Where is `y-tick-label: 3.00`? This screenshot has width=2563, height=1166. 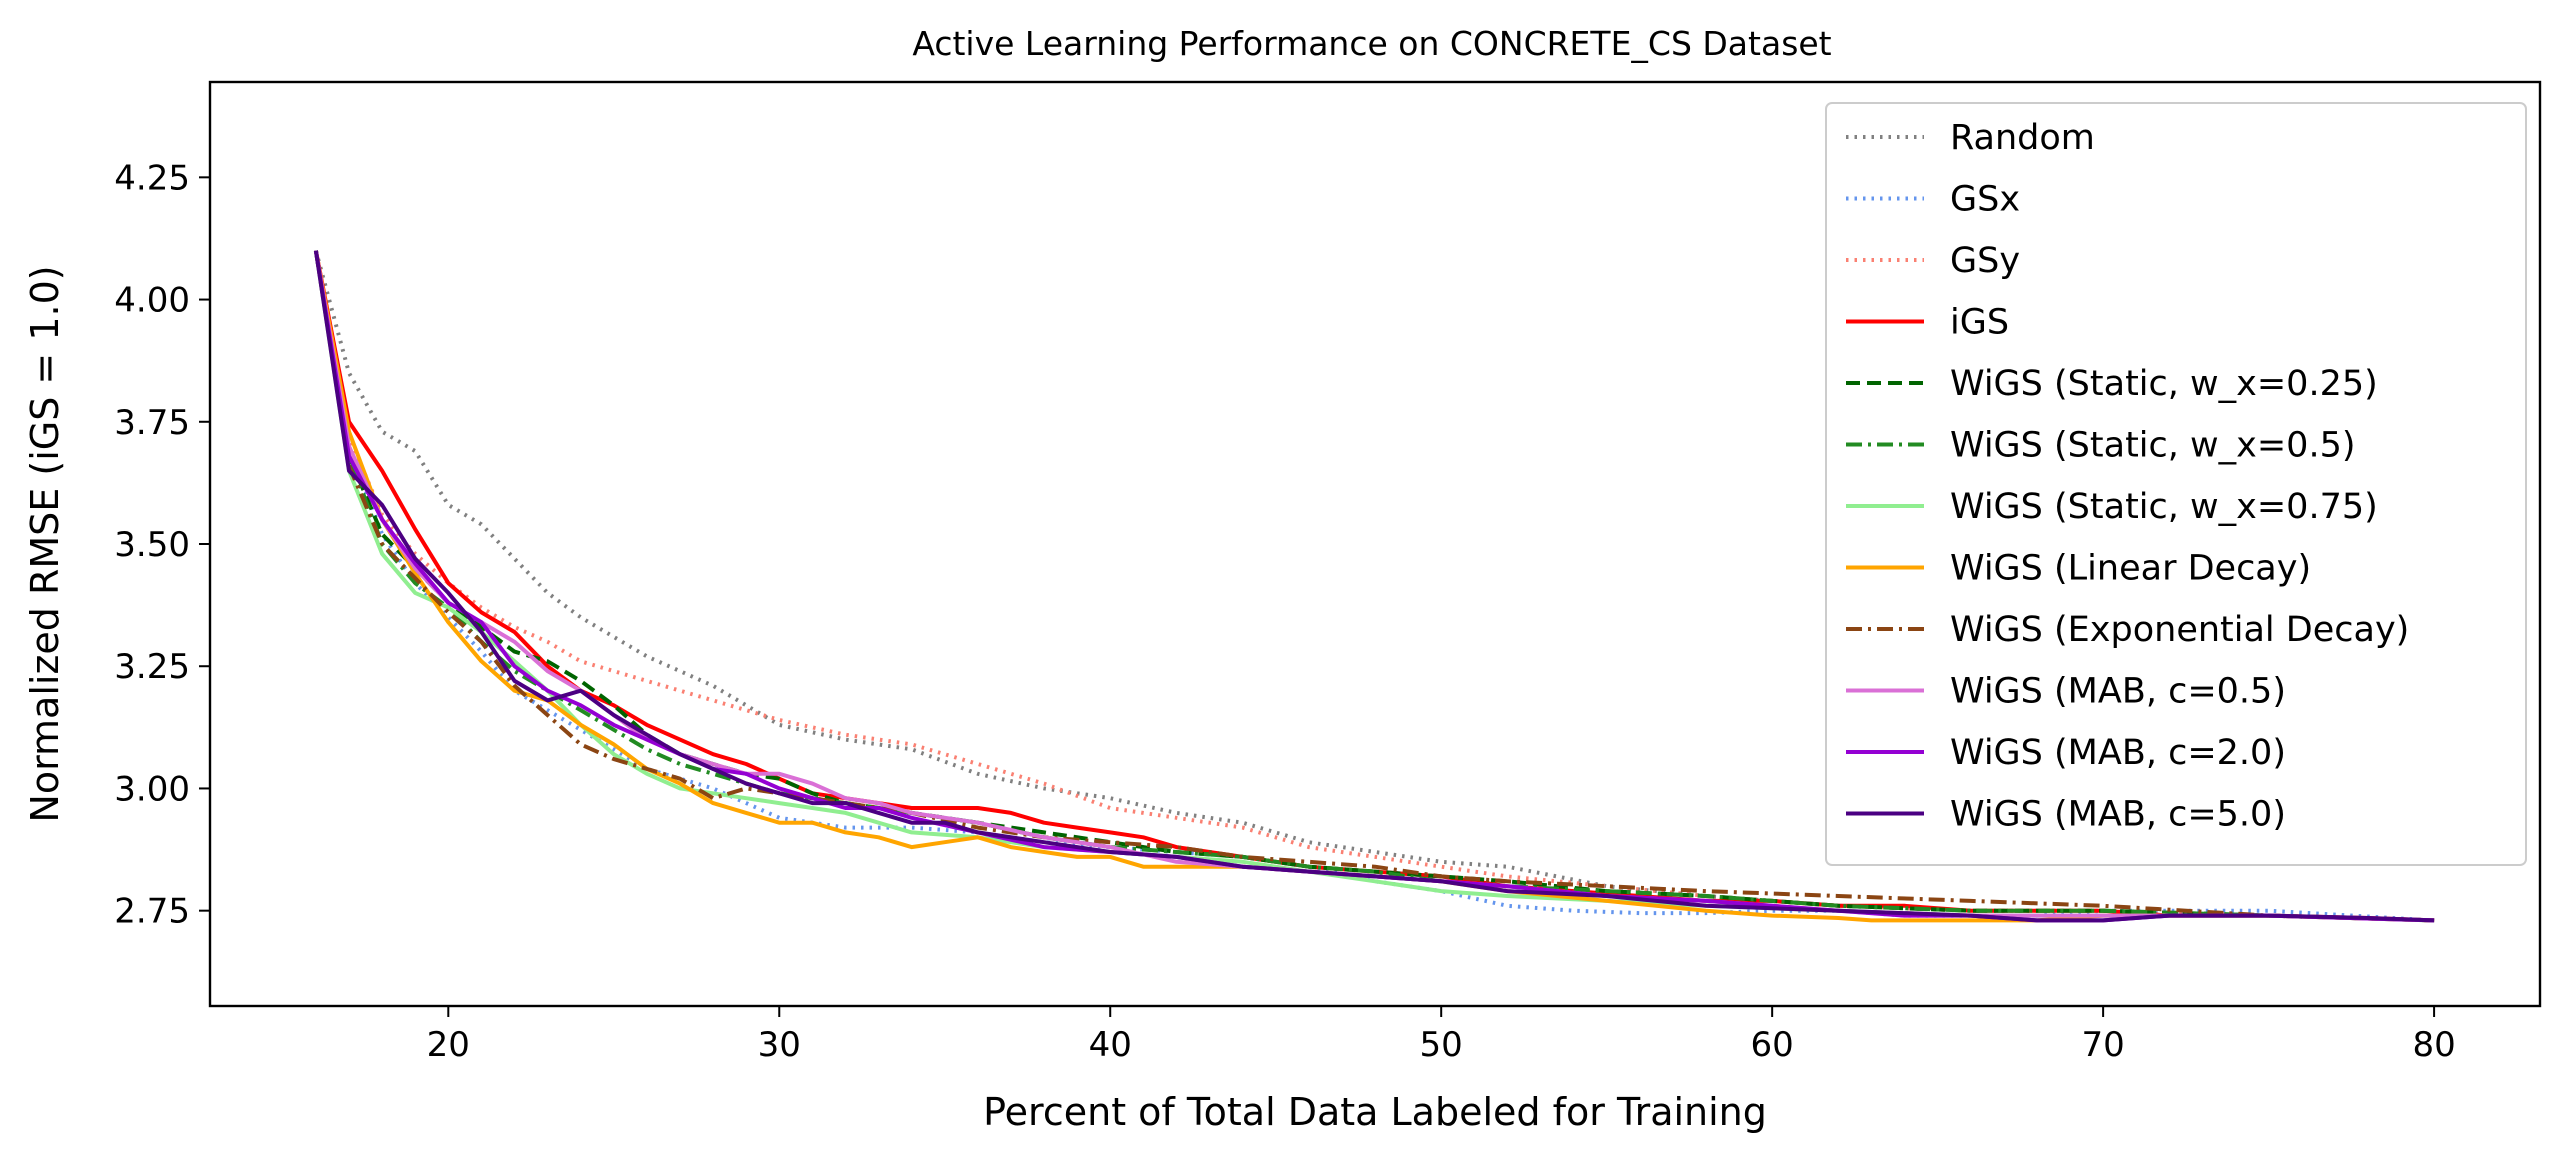 y-tick-label: 3.00 is located at coordinates (152, 789).